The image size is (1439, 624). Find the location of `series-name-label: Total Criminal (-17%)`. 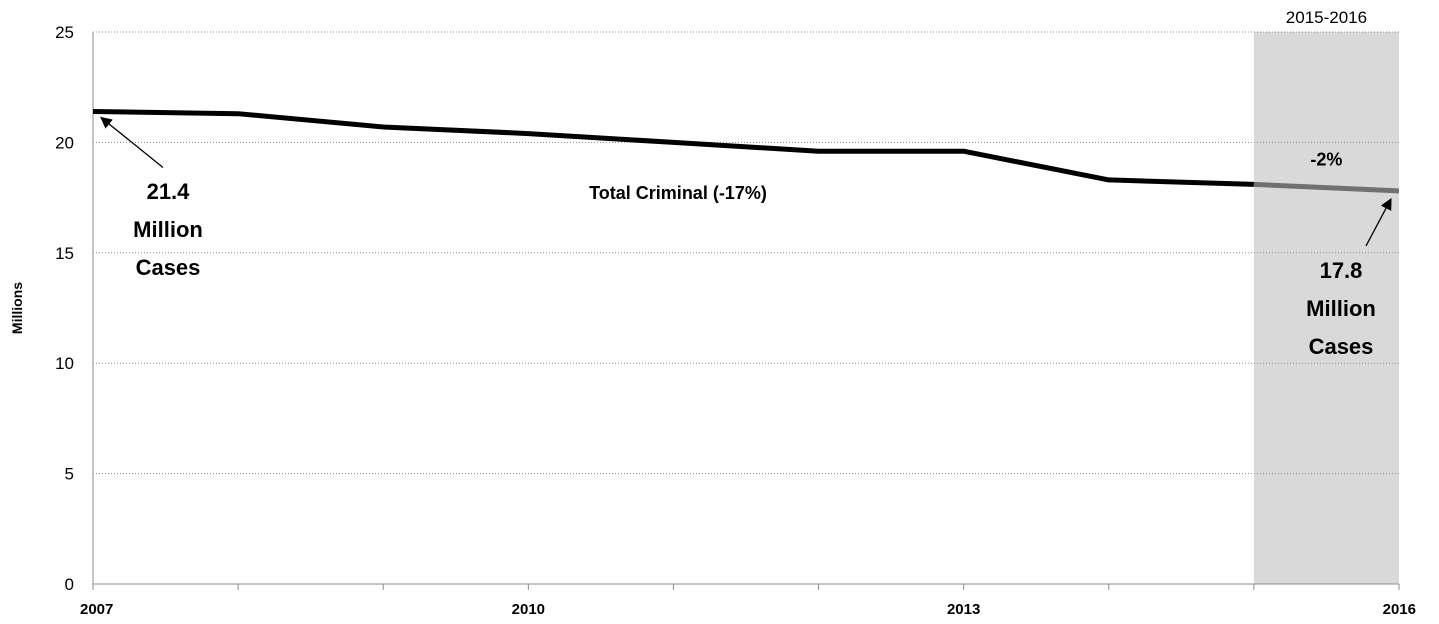

series-name-label: Total Criminal (-17%) is located at coordinates (678, 193).